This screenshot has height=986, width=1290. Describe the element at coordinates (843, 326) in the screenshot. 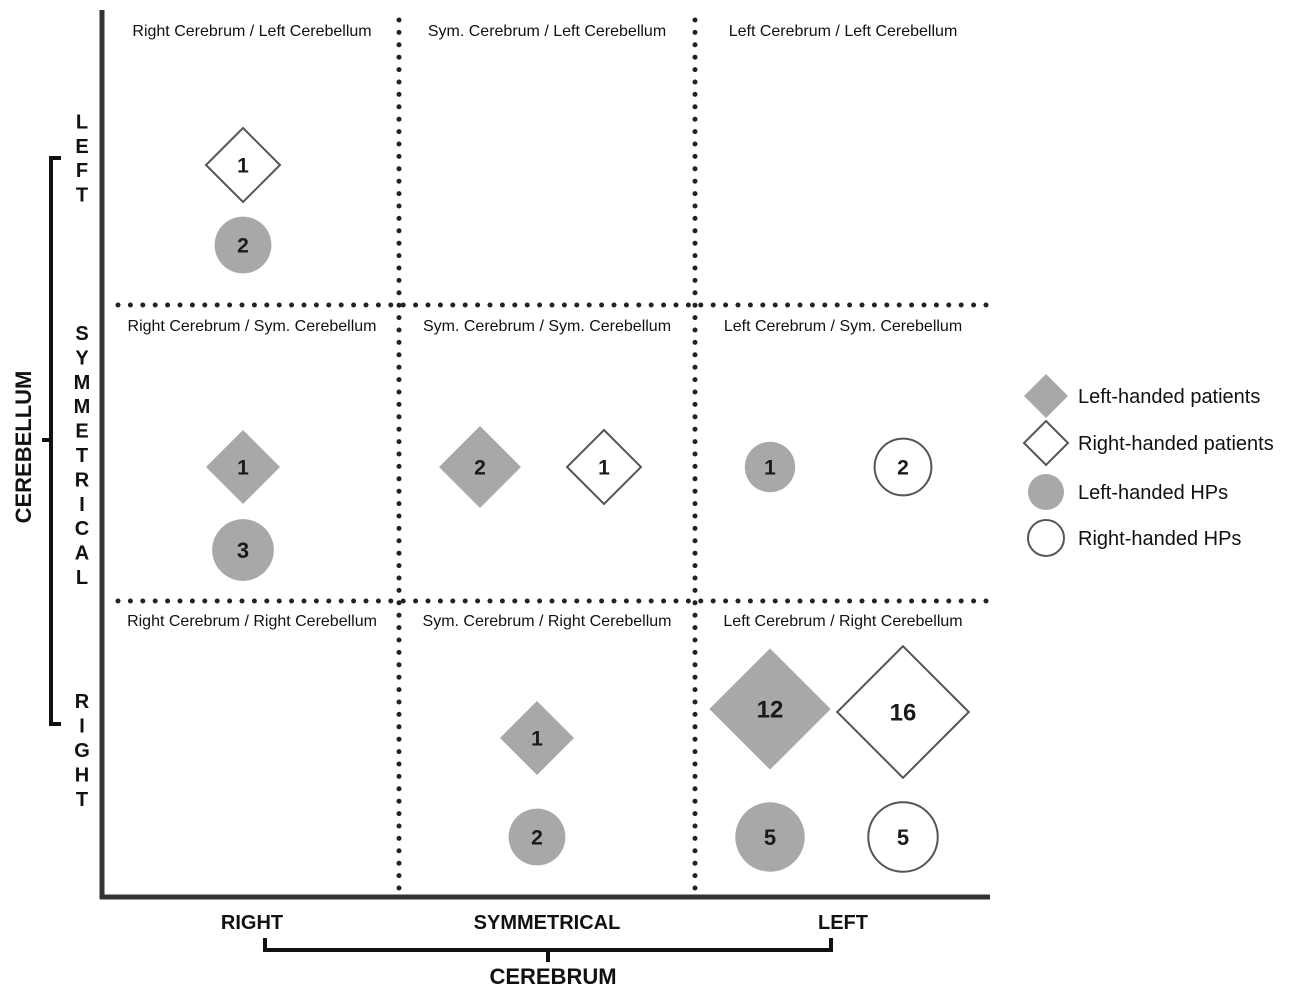

I see `cell-title: Left Cerebrum / Sym. Cerebellum` at that location.